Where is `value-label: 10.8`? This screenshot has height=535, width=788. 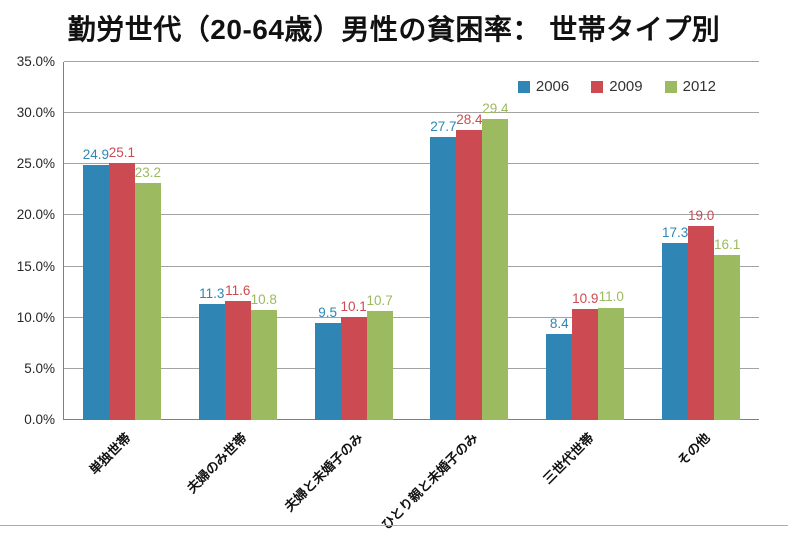
value-label: 10.8 is located at coordinates (263, 299).